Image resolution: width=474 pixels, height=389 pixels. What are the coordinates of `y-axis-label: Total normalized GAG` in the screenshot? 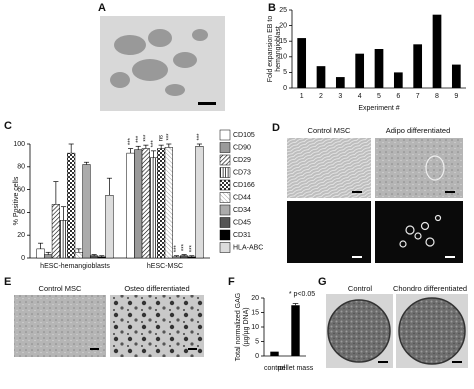 It's located at (238, 327).